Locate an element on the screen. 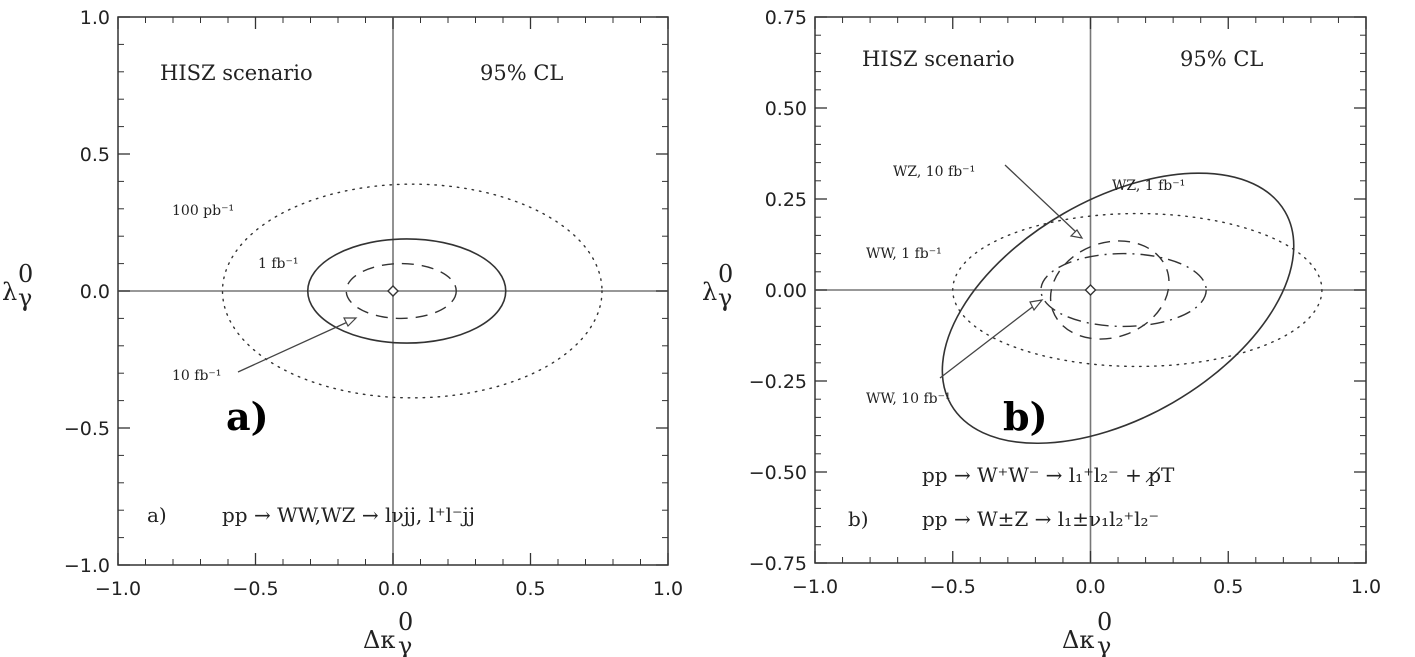 This screenshot has width=1415, height=657. arrow-wz-10fb is located at coordinates (1040, 198).